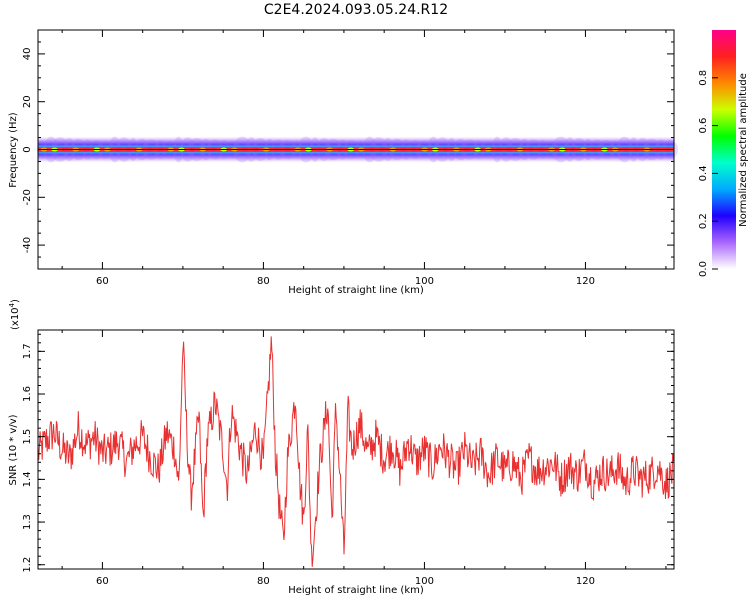 The height and width of the screenshot is (600, 750). I want to click on colorbar-tick-label-0.0: 0.0, so click(703, 269).